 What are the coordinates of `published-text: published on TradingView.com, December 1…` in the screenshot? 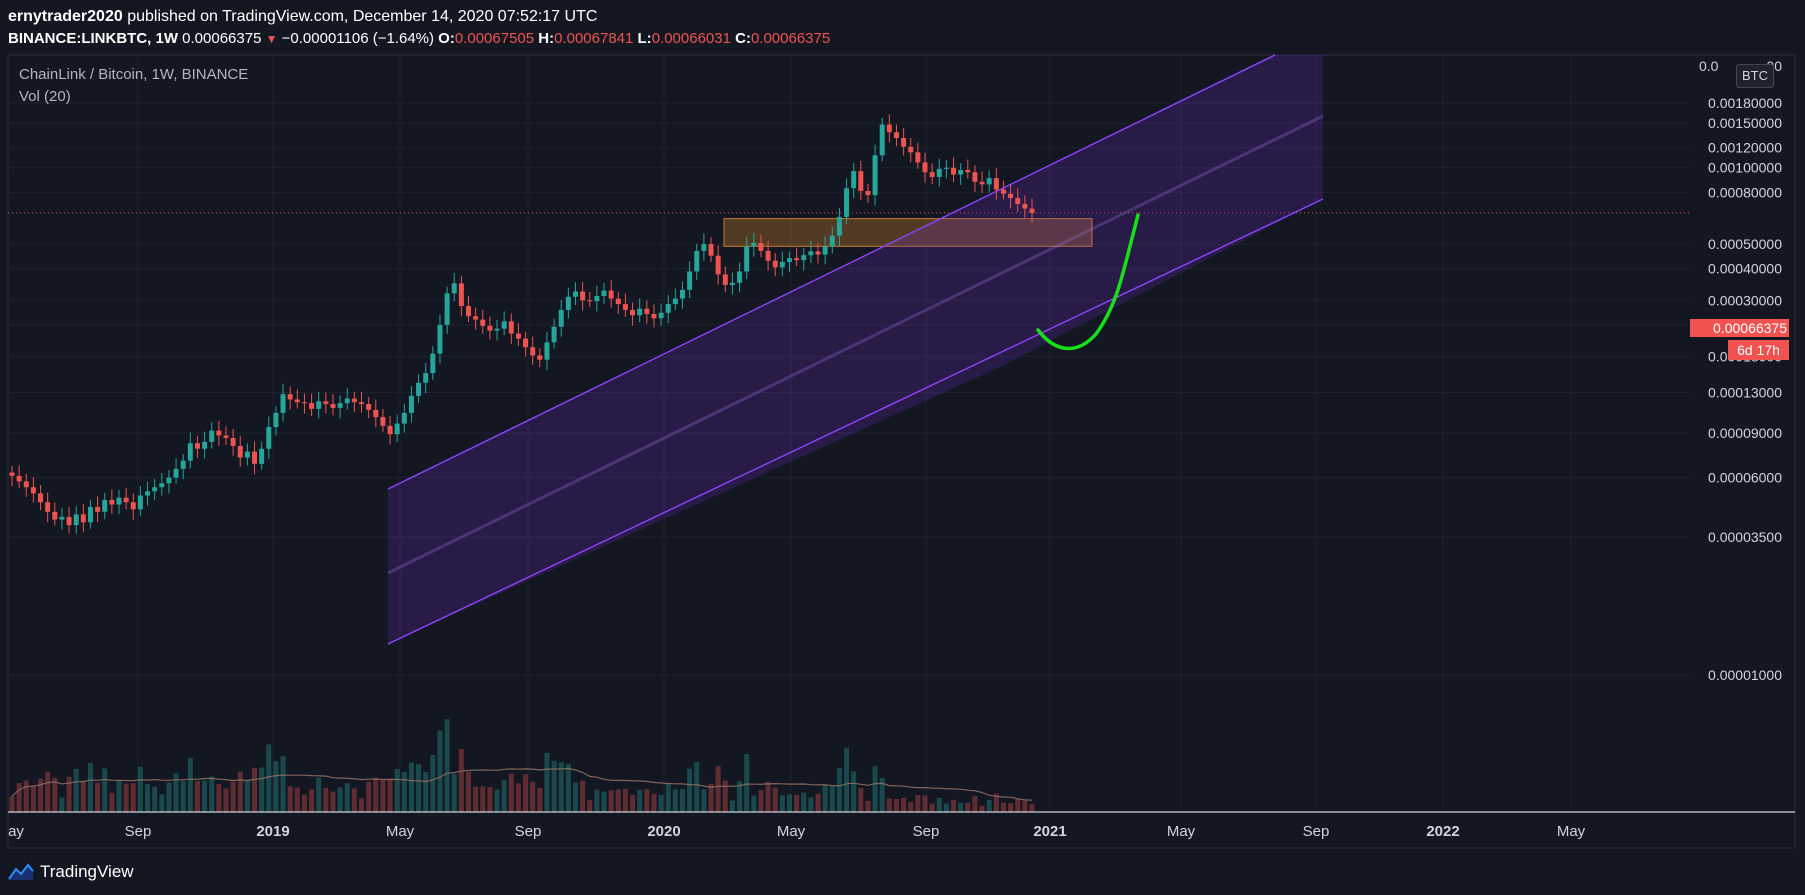 It's located at (360, 16).